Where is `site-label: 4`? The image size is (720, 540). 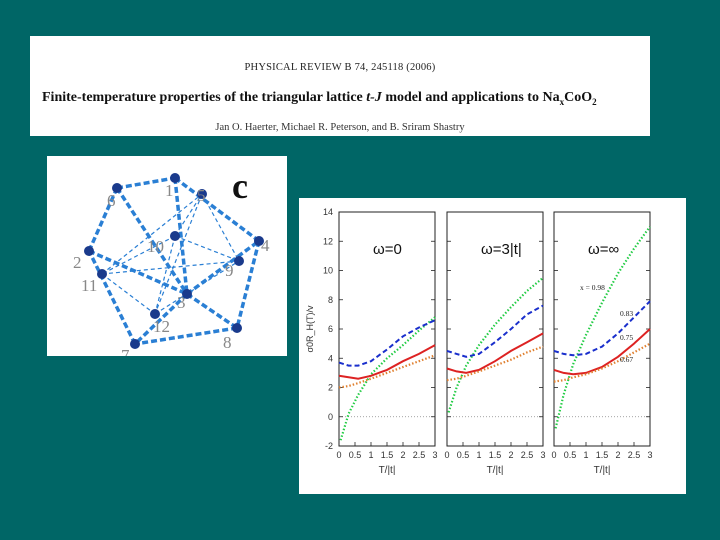
site-label: 4 is located at coordinates (265, 245).